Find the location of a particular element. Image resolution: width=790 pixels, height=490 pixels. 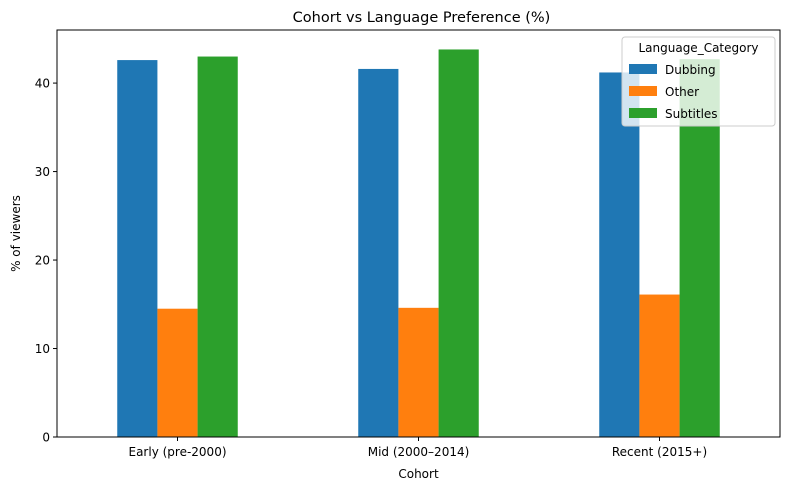

y-tick-label: 20 is located at coordinates (42, 261).